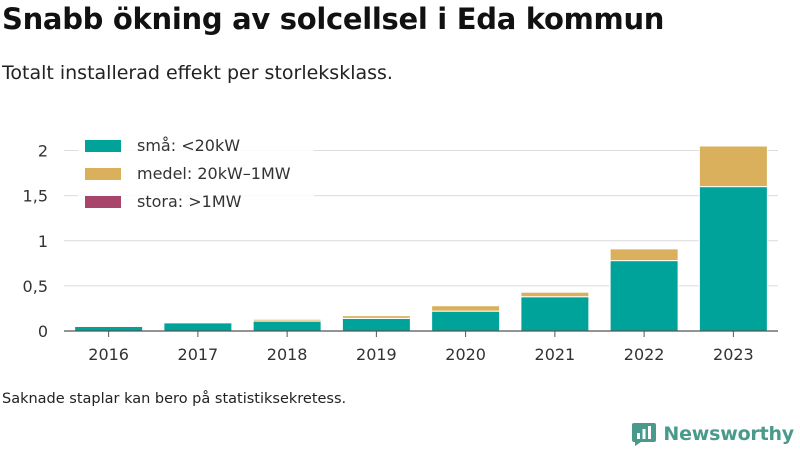 The image size is (800, 450). What do you see at coordinates (188, 145) in the screenshot?
I see `legend-label: små: <20kW` at bounding box center [188, 145].